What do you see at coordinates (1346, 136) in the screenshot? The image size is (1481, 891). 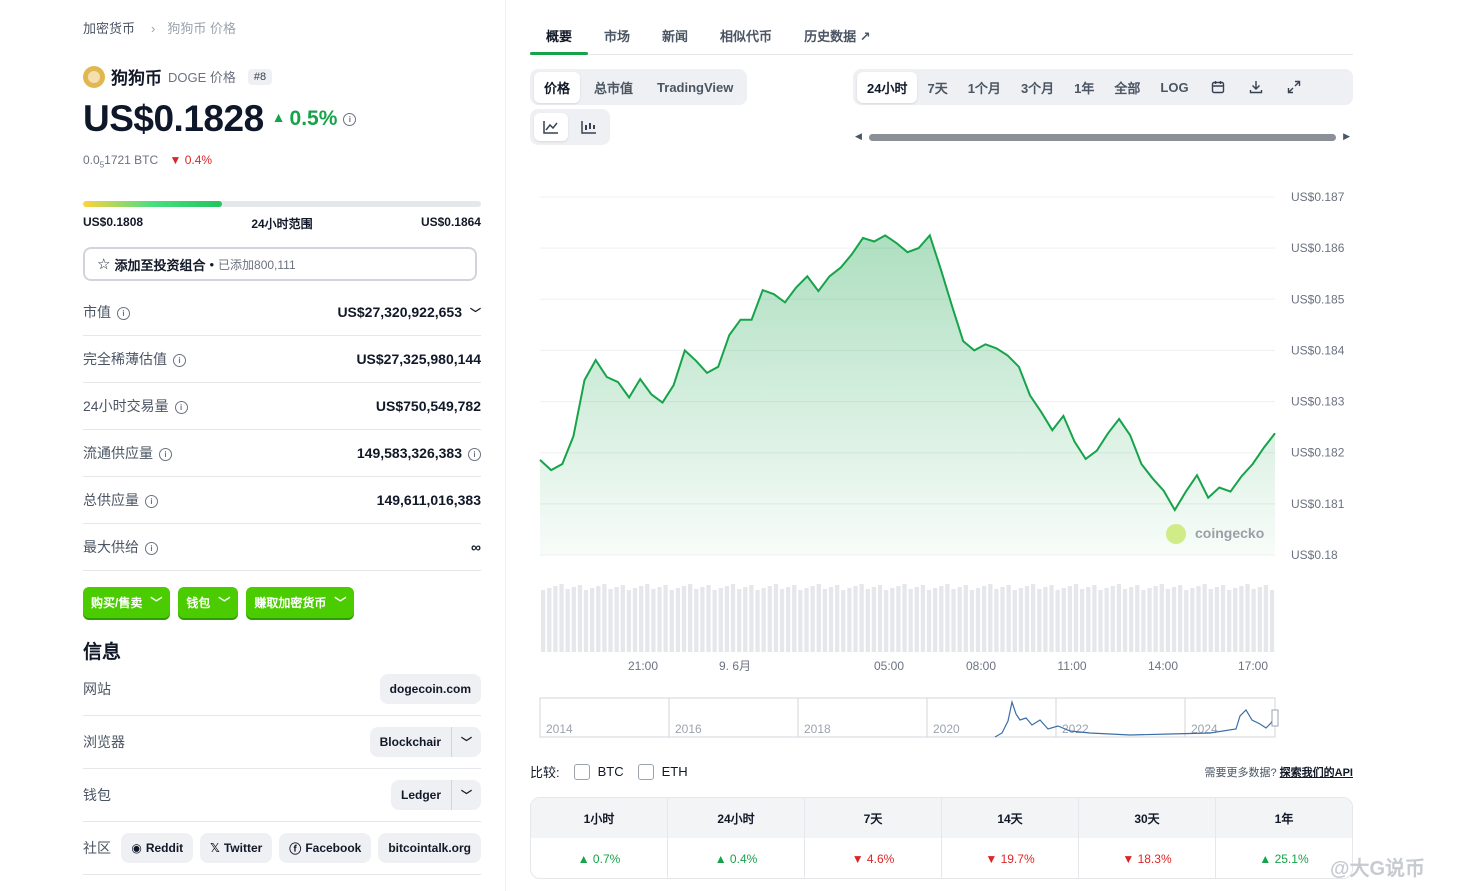 I see `scroll-right-icon: ▶` at bounding box center [1346, 136].